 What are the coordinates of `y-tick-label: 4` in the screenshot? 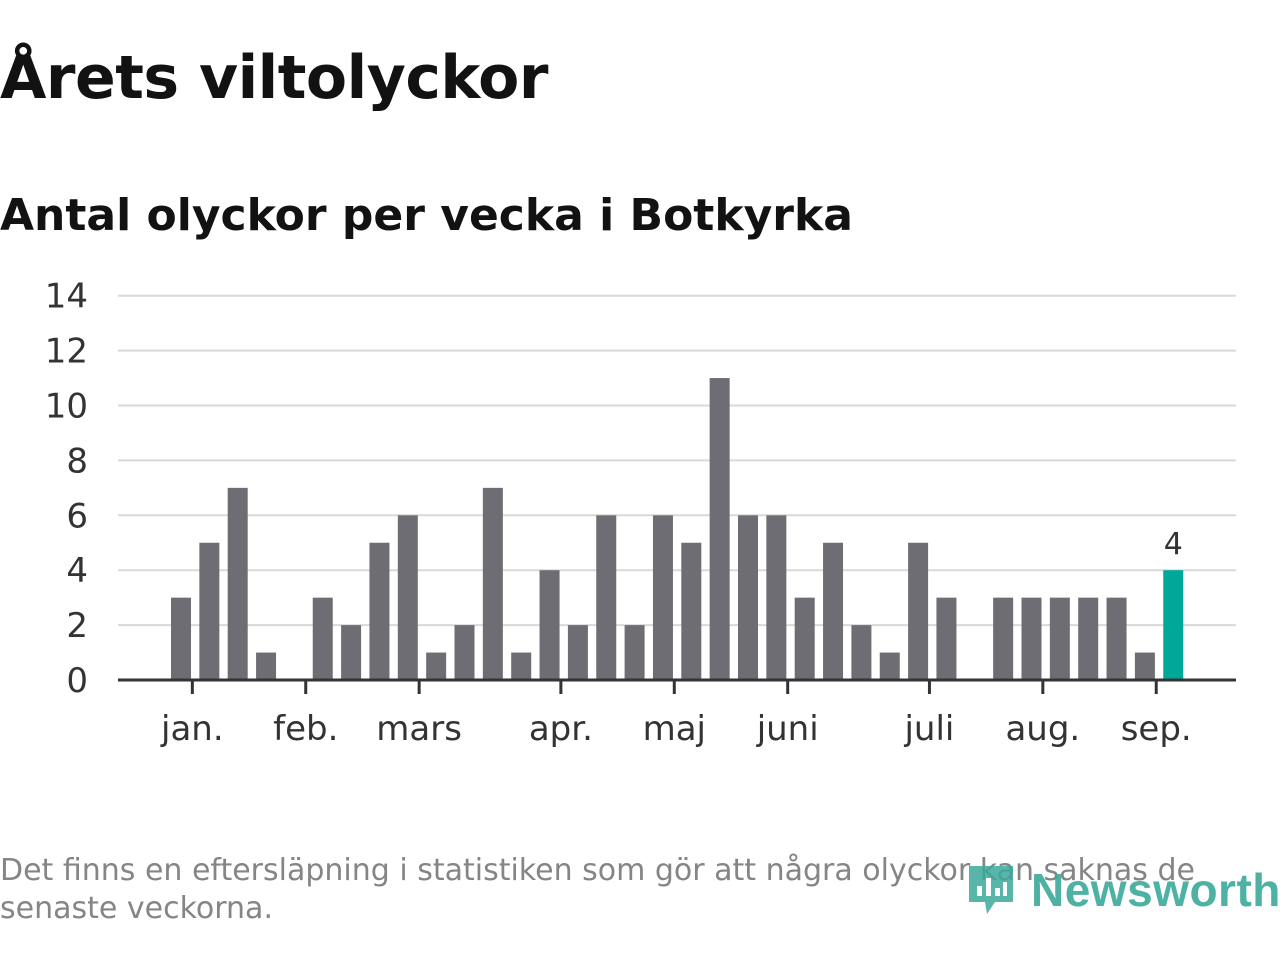 It's located at (77, 571).